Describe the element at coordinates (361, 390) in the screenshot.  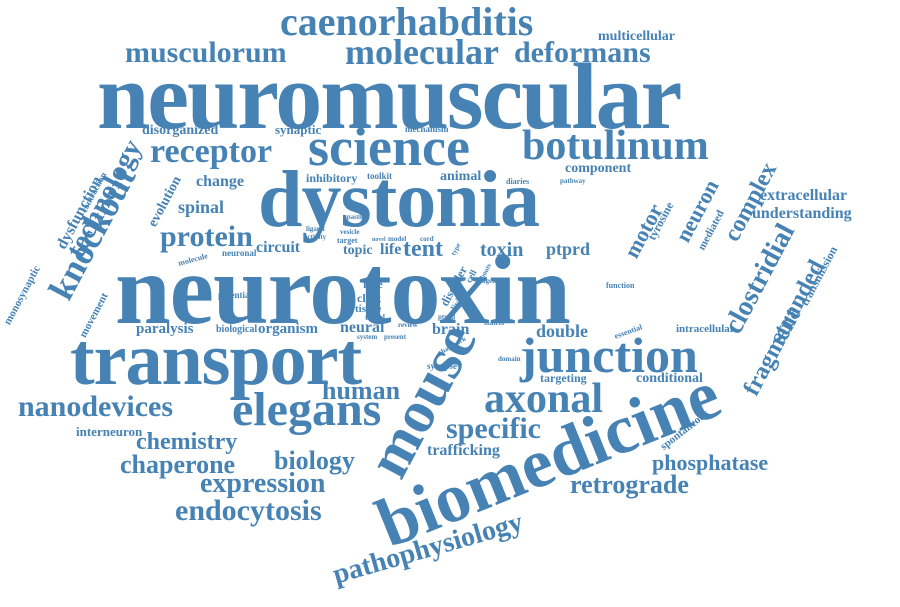
I see `word-human: human` at that location.